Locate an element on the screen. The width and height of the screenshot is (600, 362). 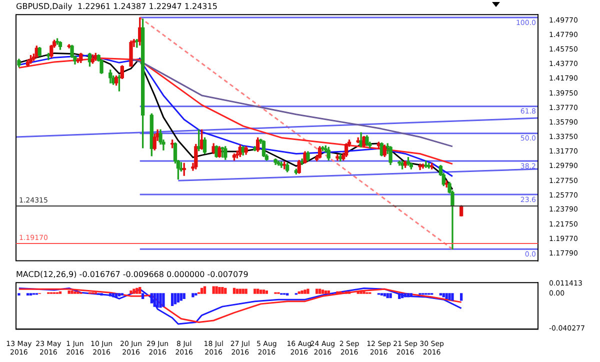
chart-title: GBPUSD,Daily 1.22961 1.24387 1.22947 1.24315 is located at coordinates (117, 6).